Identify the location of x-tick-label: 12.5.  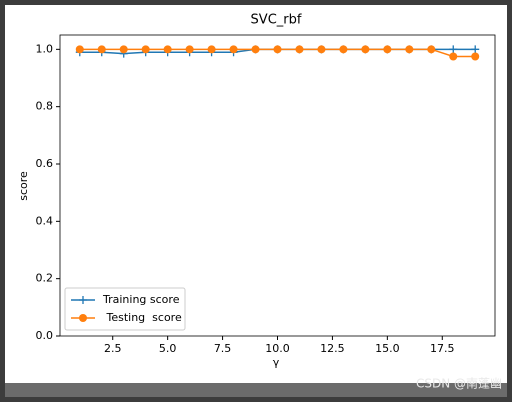
(332, 348).